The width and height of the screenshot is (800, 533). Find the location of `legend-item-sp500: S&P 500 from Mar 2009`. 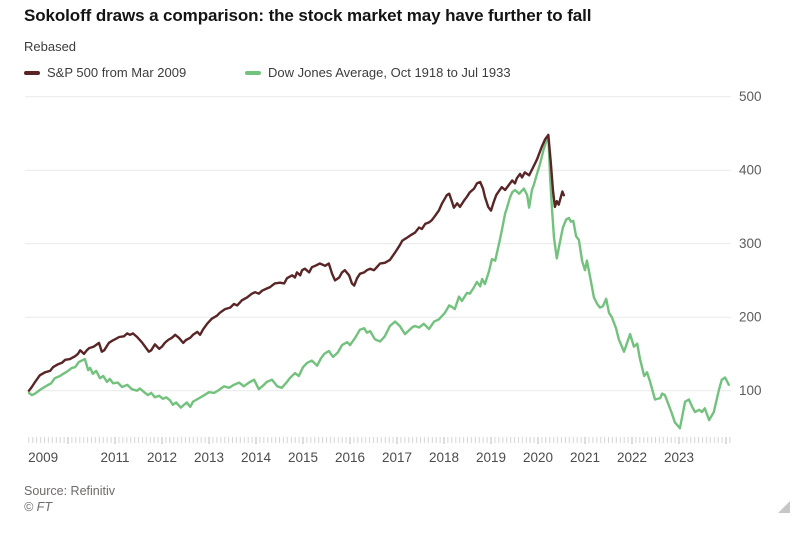

legend-item-sp500: S&P 500 from Mar 2009 is located at coordinates (105, 72).